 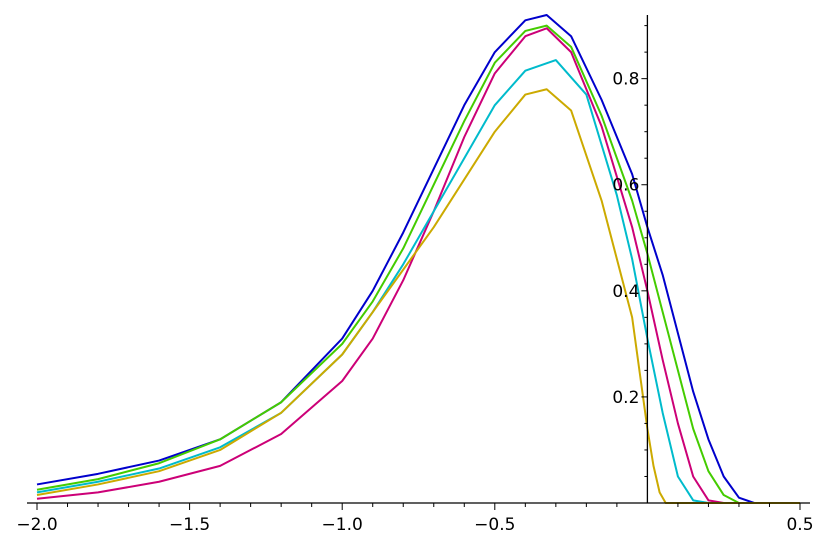 What do you see at coordinates (494, 525) in the screenshot?
I see `x-tick-label: −0.5` at bounding box center [494, 525].